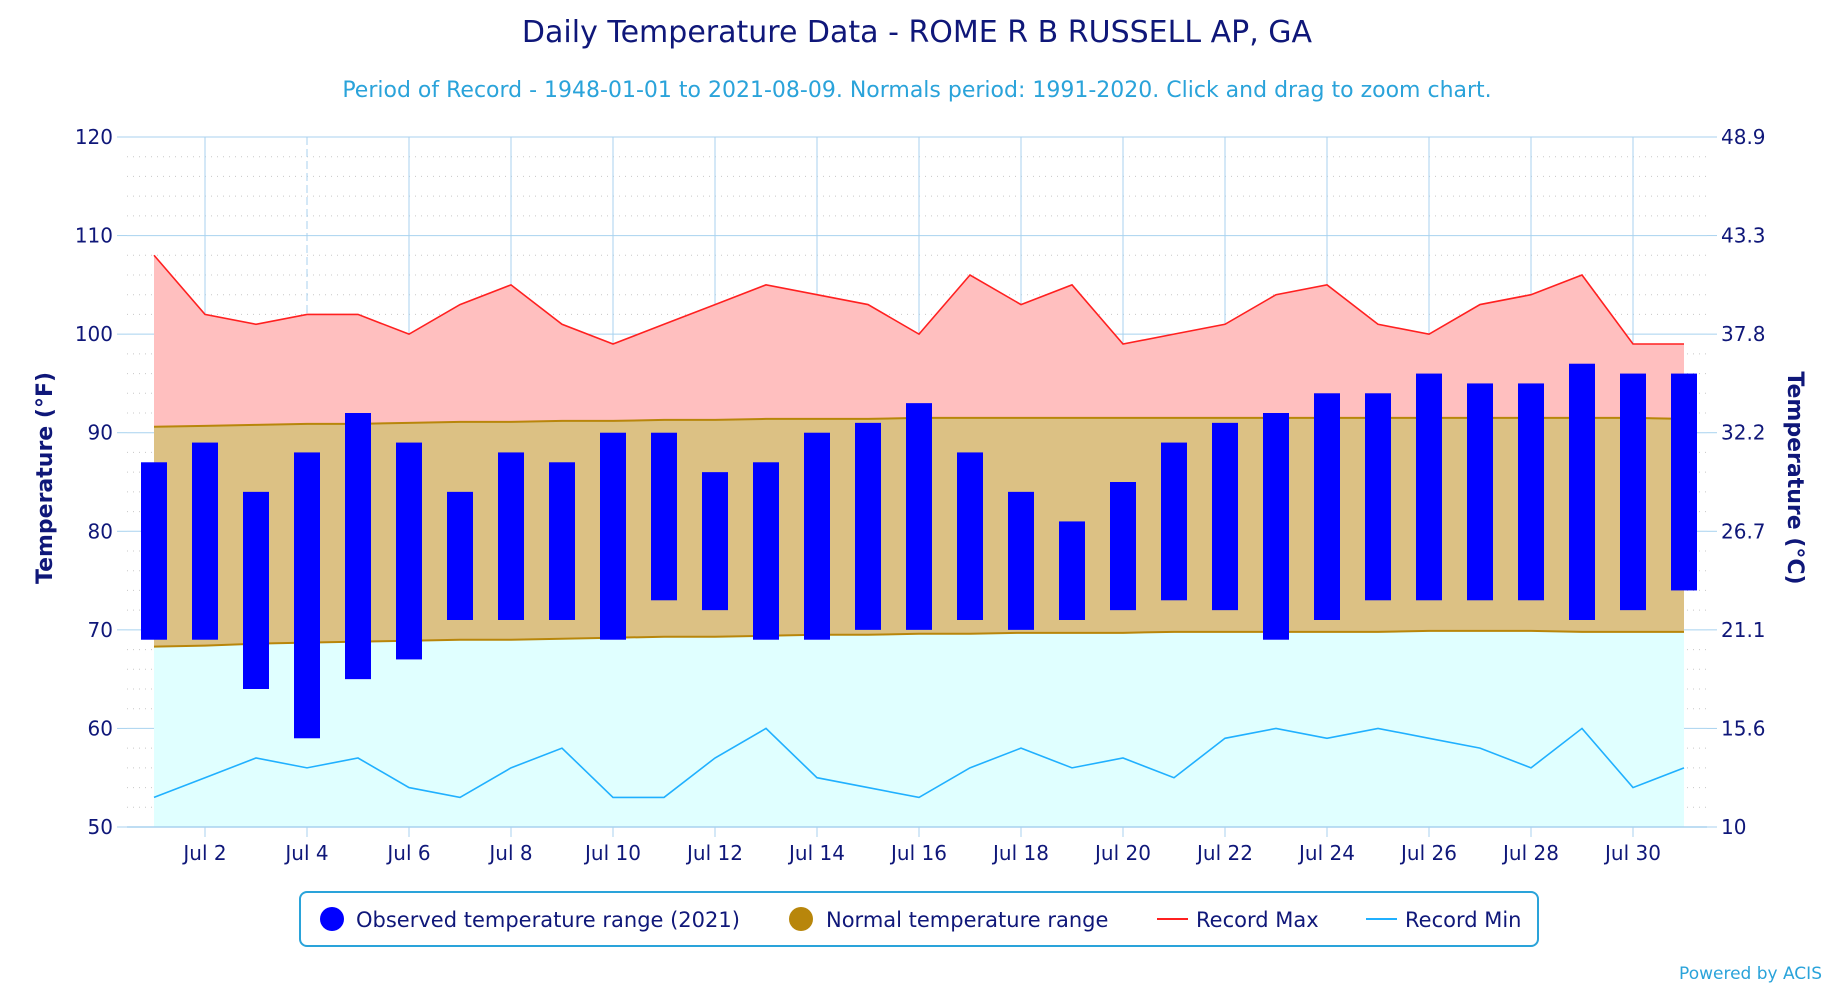 Image resolution: width=1834 pixels, height=984 pixels. Describe the element at coordinates (801, 919) in the screenshot. I see `legend-normal-marker` at that location.